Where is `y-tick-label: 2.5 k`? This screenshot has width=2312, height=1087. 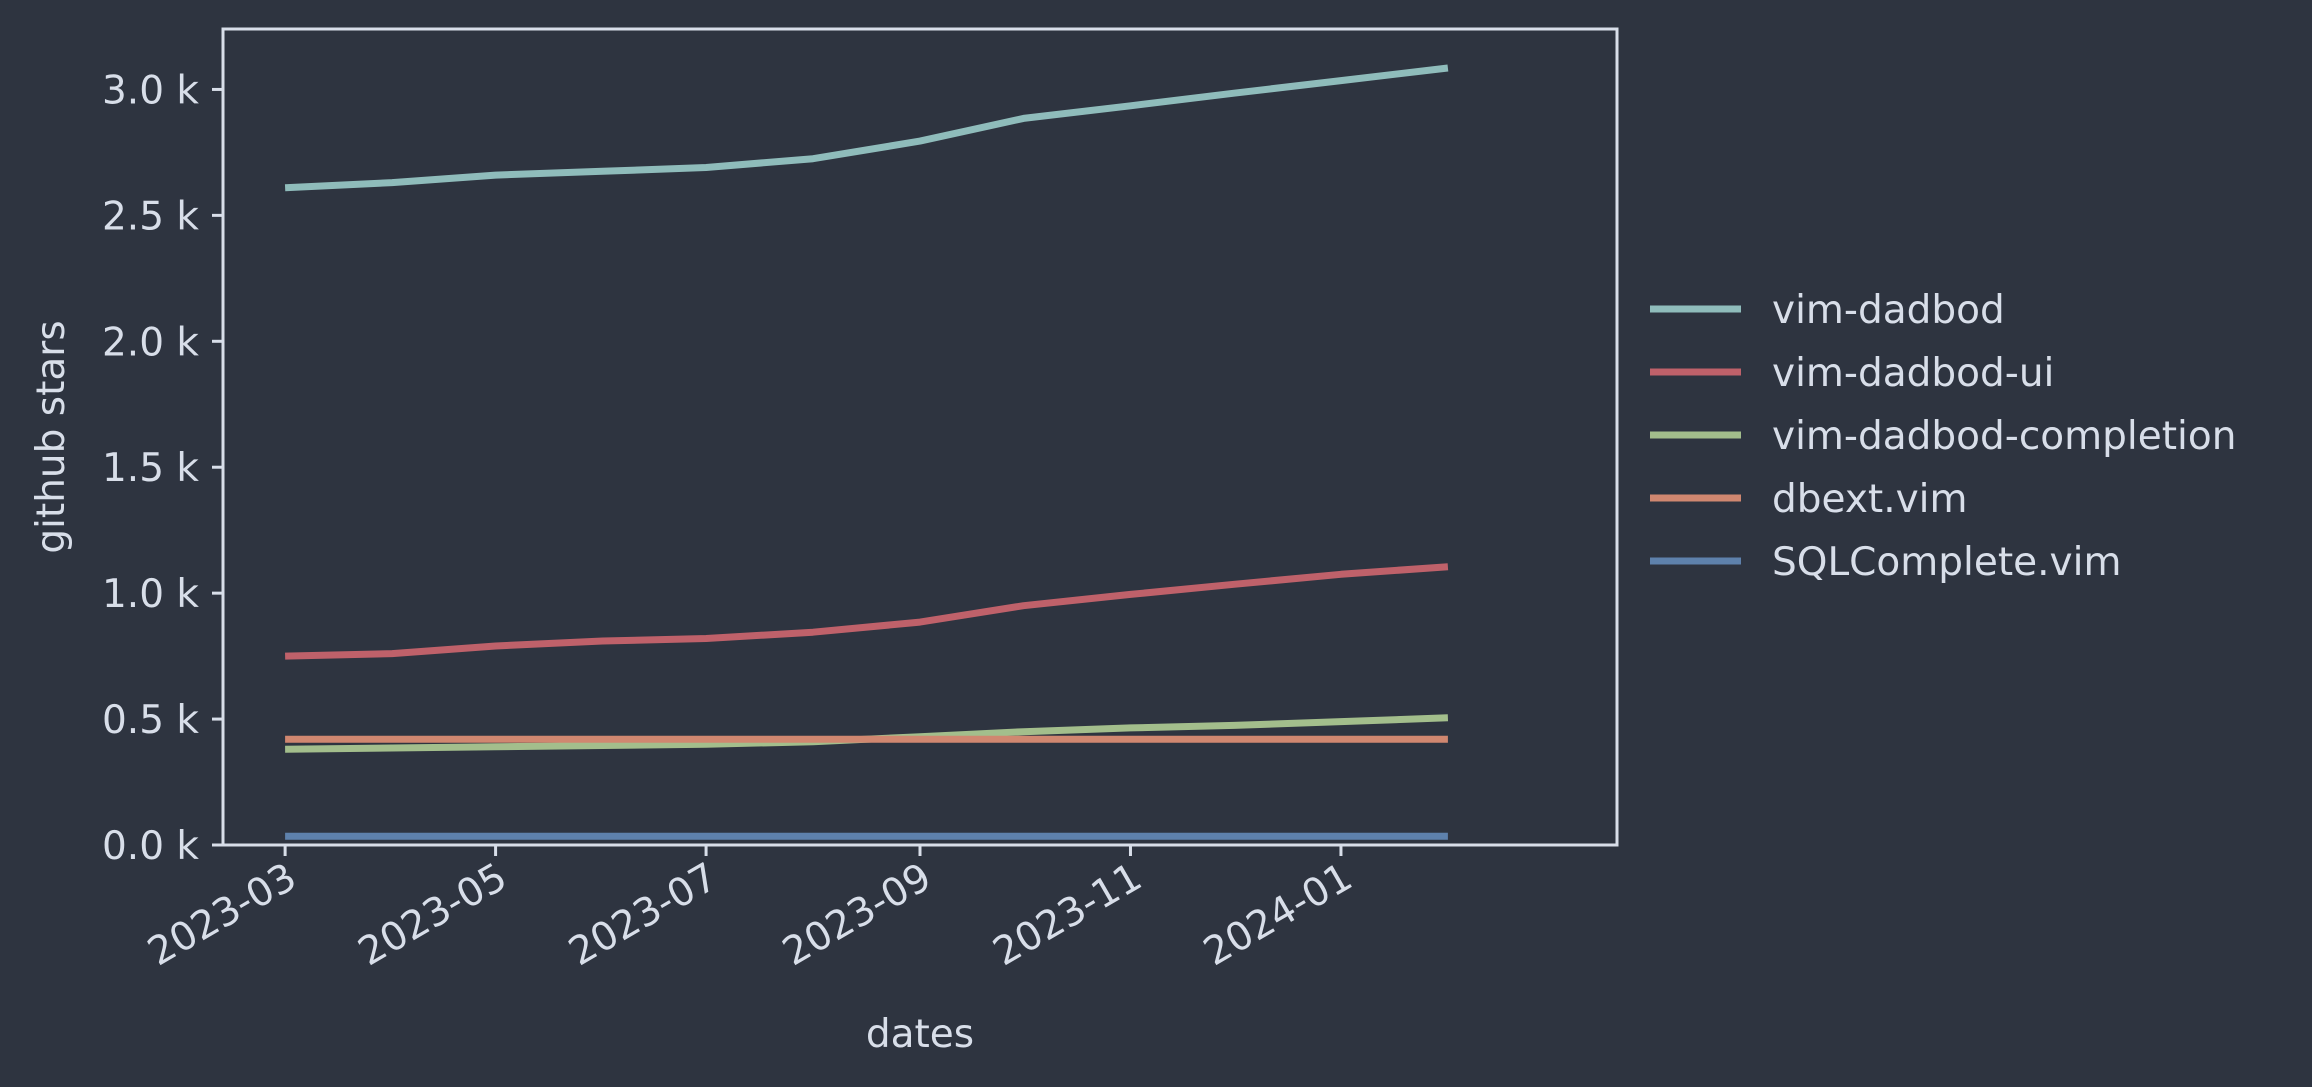
y-tick-label: 2.5 k is located at coordinates (150, 216).